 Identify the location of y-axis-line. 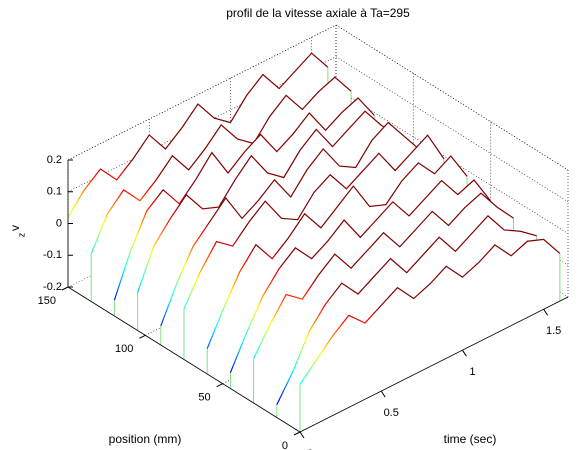
(184, 359).